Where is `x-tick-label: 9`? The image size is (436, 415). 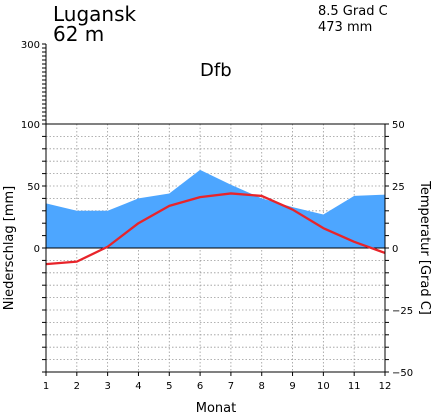 x-tick-label: 9 is located at coordinates (292, 386).